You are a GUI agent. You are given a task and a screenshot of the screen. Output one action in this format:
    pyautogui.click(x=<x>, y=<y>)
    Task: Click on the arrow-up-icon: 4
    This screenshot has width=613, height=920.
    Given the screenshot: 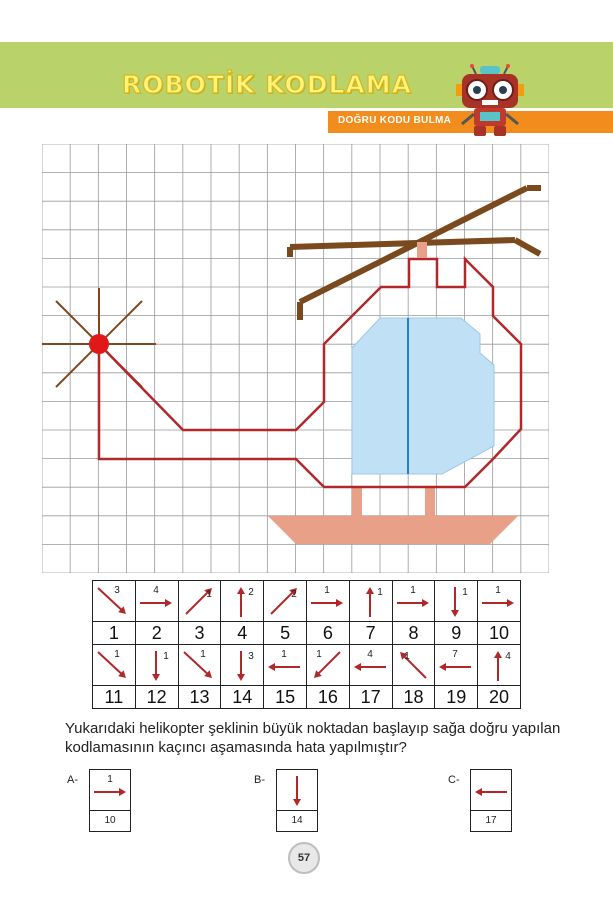 What is the action you would take?
    pyautogui.click(x=502, y=666)
    